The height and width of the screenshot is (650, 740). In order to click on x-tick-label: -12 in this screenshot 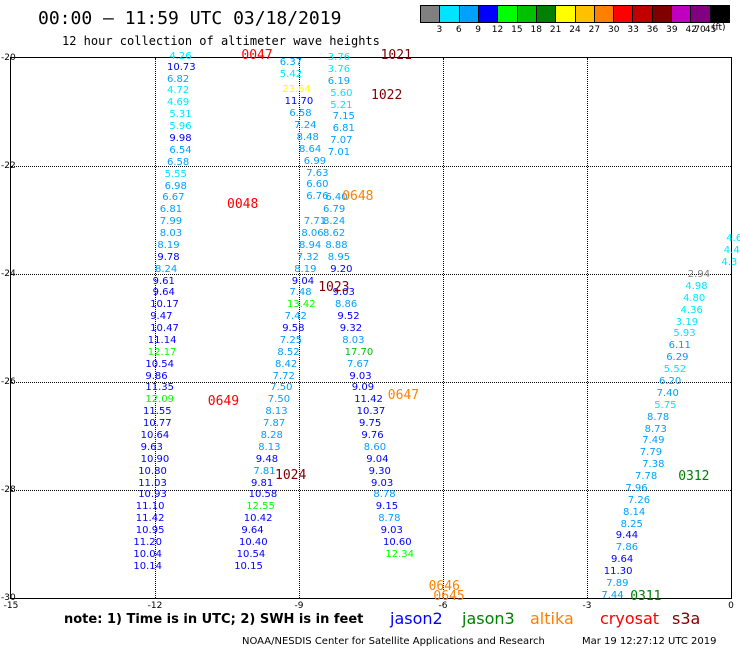, I will do `click(155, 606)`.